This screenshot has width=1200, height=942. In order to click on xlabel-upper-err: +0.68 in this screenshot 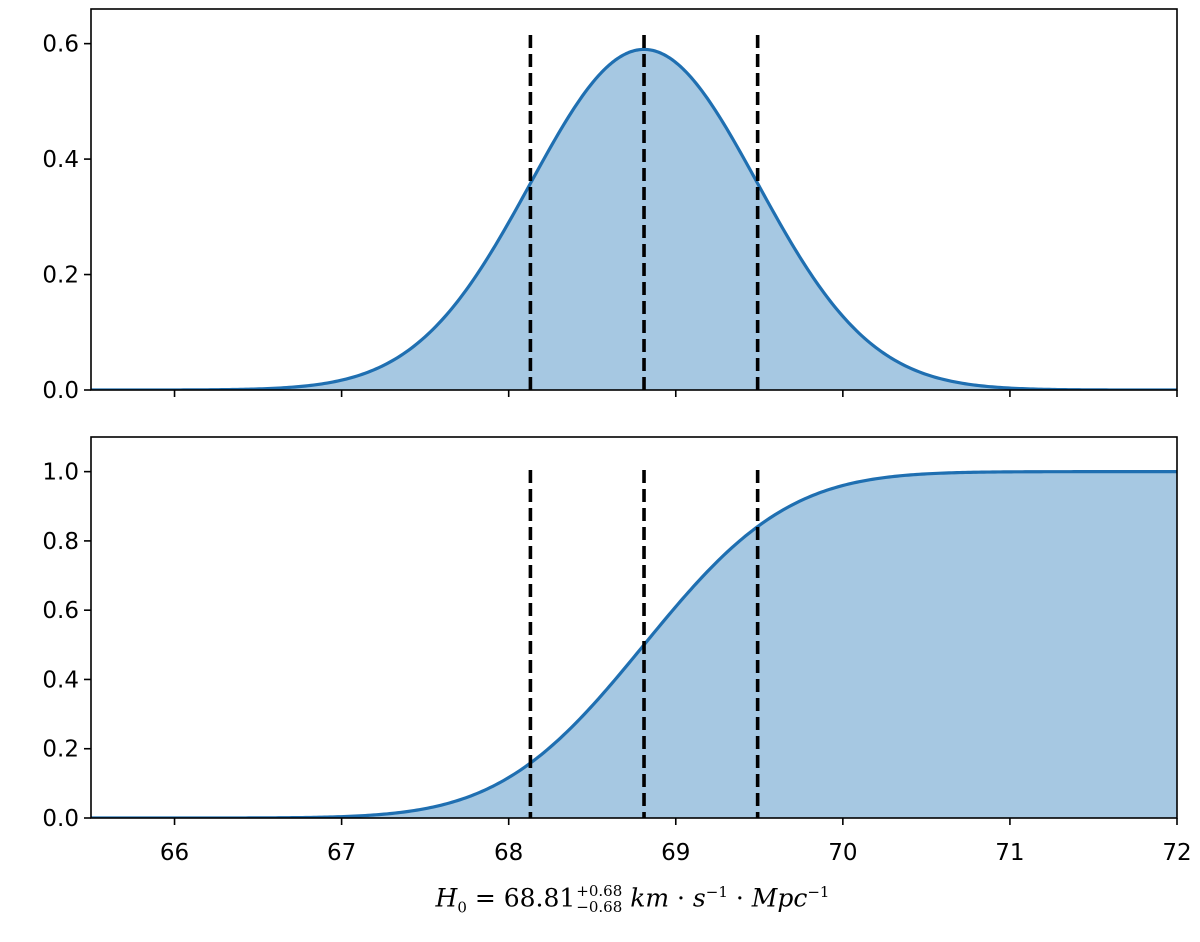, I will do `click(599, 891)`.